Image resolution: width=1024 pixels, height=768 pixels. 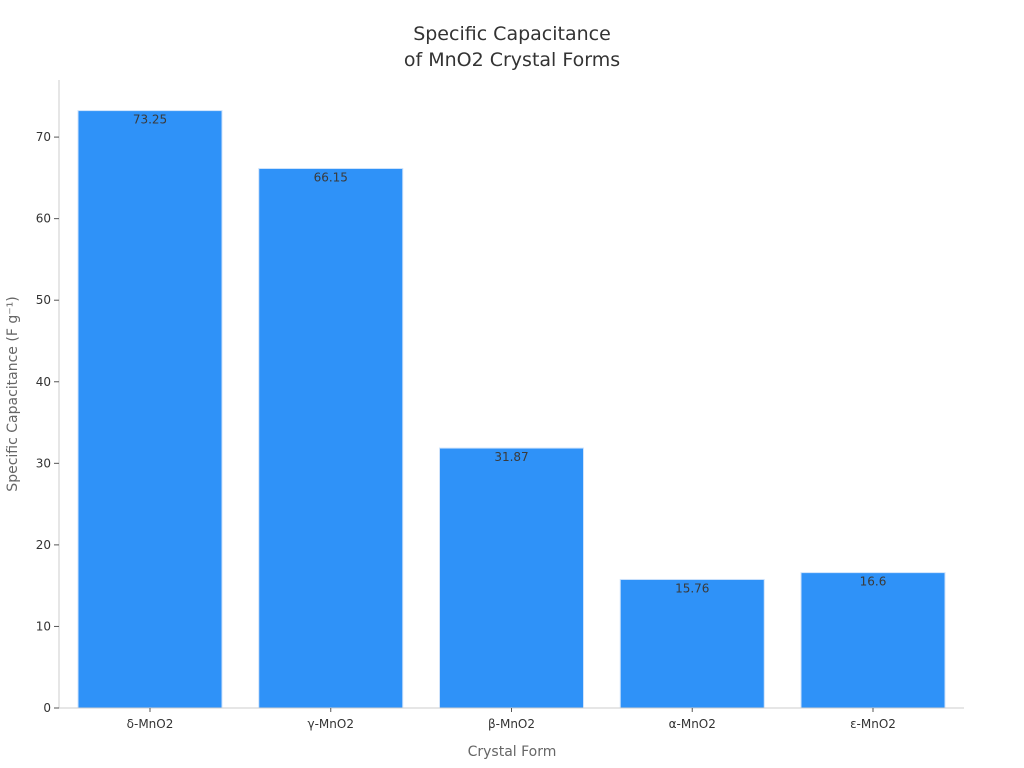 What do you see at coordinates (150, 724) in the screenshot?
I see `x-tick-label-0: δ-MnO2` at bounding box center [150, 724].